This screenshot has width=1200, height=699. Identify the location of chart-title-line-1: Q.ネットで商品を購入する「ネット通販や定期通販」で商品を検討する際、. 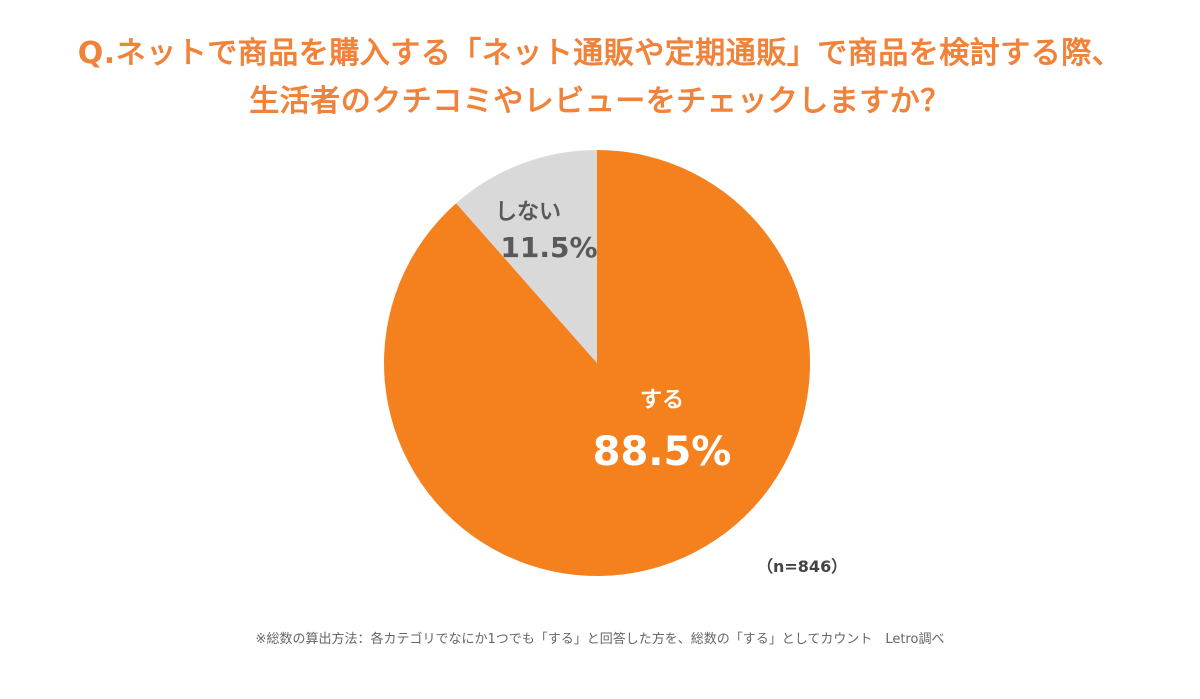
(600, 53).